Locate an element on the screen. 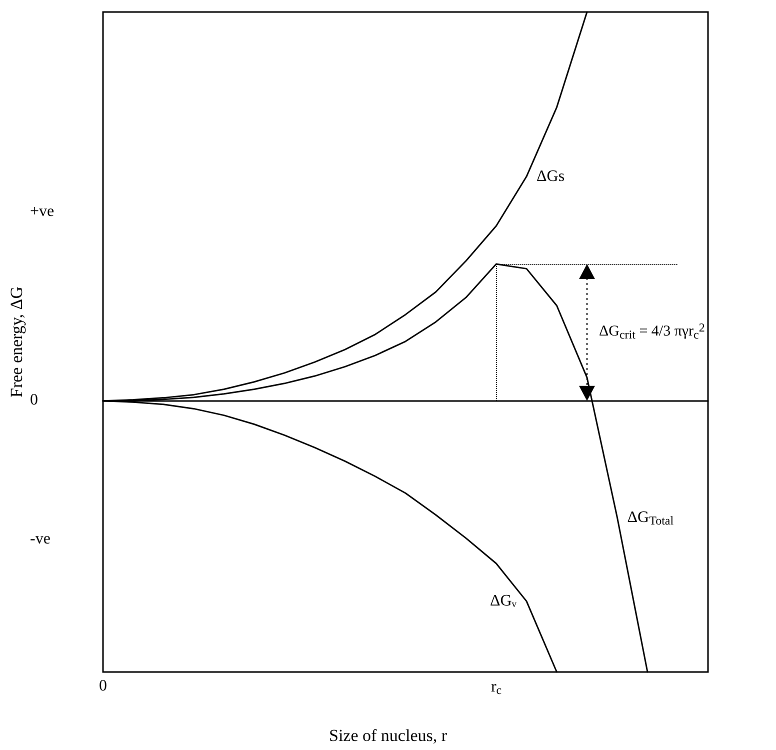 This screenshot has height=750, width=776. text: +ve is located at coordinates (42, 211).